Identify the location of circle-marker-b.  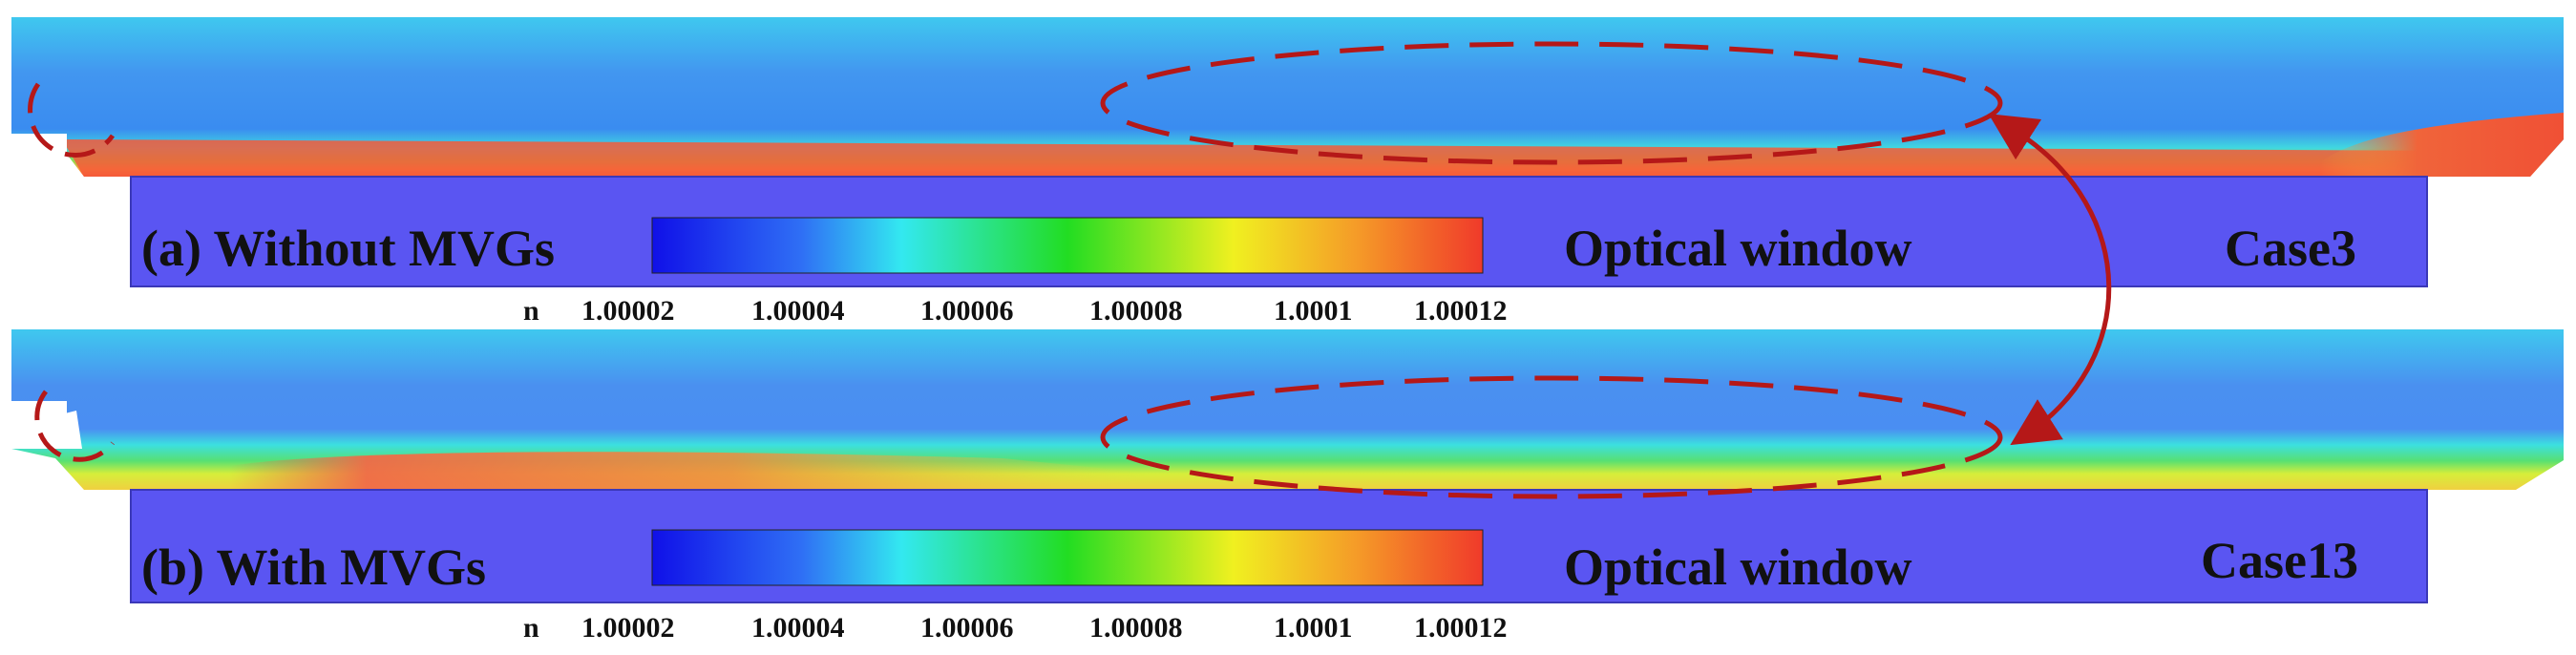
(74, 426).